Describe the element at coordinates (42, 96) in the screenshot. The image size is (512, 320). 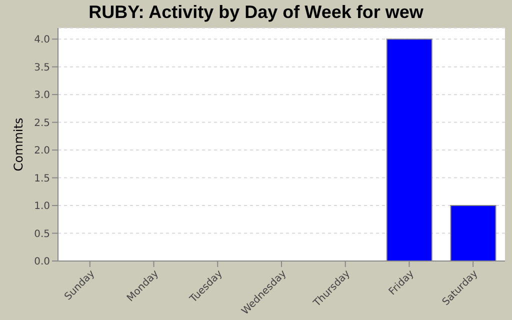
I see `y-tick-label: 3.0` at that location.